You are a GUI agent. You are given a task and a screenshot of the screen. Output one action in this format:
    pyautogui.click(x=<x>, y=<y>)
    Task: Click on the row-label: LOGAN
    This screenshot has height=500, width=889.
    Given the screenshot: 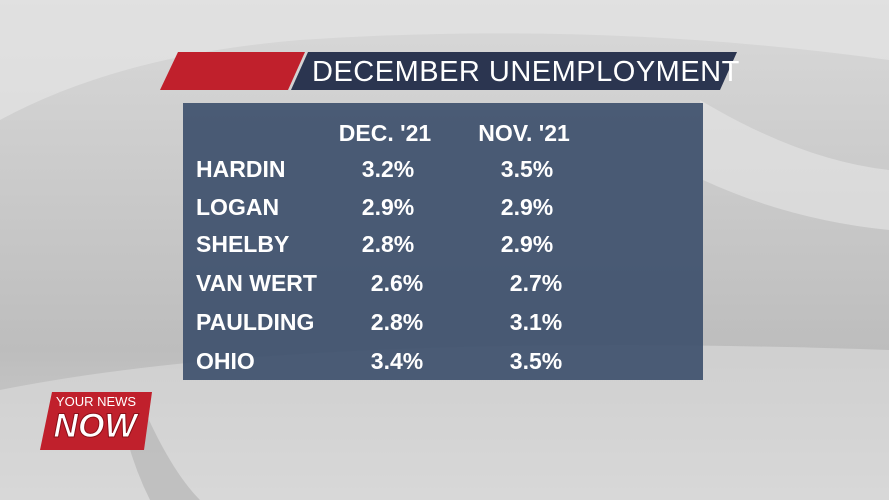 What is the action you would take?
    pyautogui.click(x=238, y=207)
    